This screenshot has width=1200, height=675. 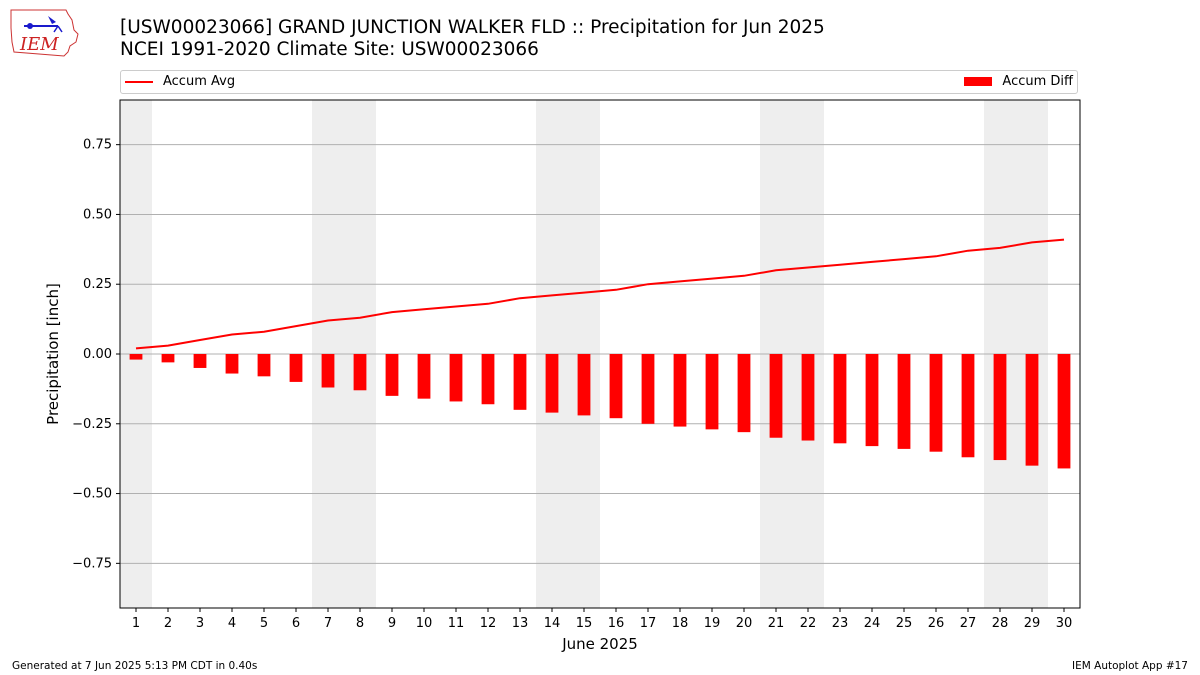 What do you see at coordinates (92, 563) in the screenshot?
I see `y-tick-label: −0.75` at bounding box center [92, 563].